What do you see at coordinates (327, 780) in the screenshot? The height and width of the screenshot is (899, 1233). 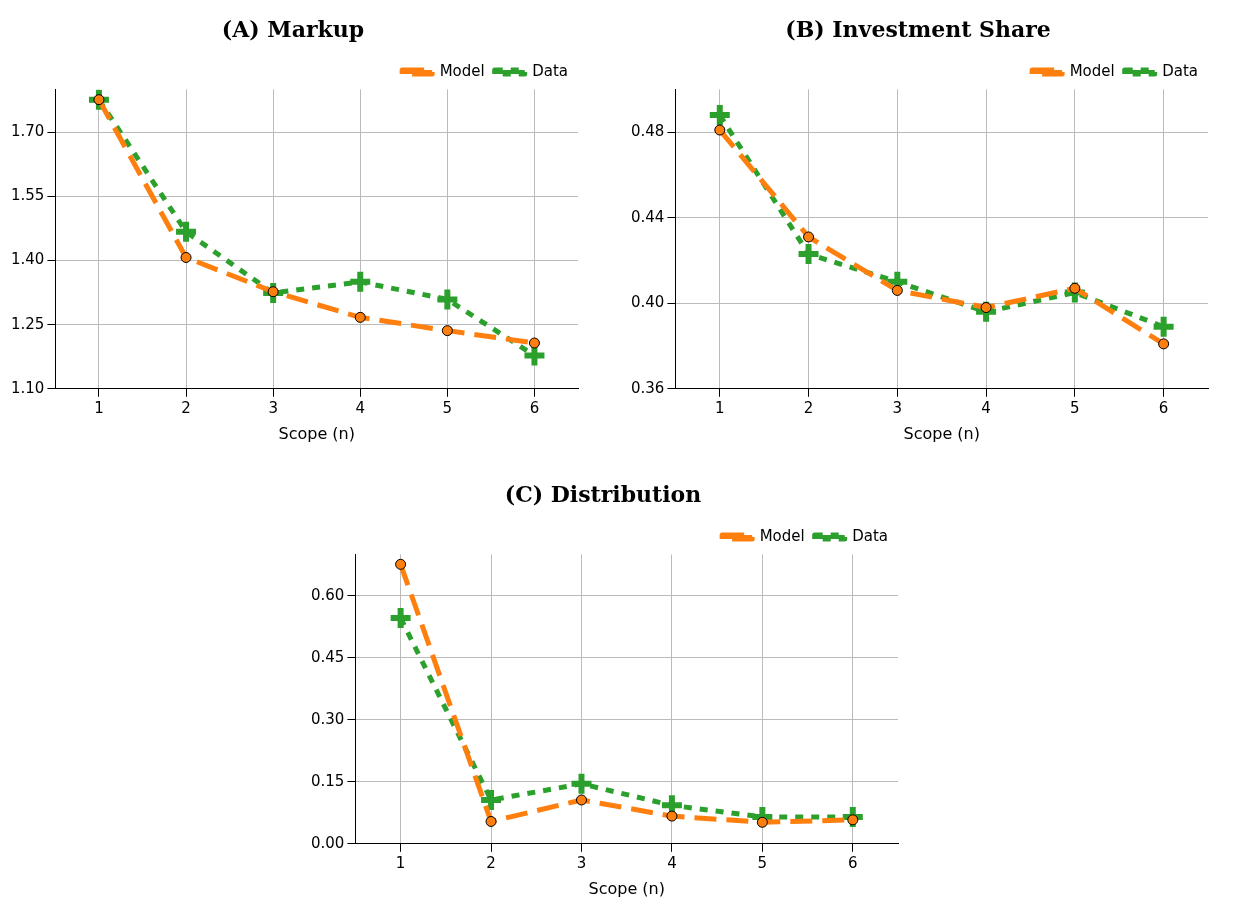 I see `y-tick-label: 0.15` at bounding box center [327, 780].